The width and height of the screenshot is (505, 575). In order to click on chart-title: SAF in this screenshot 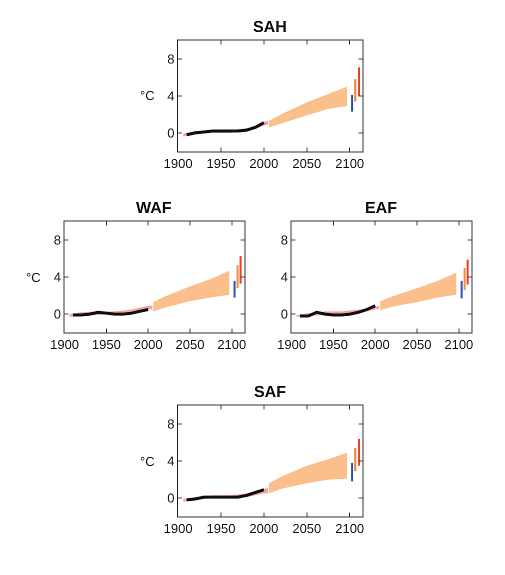, I will do `click(270, 392)`.